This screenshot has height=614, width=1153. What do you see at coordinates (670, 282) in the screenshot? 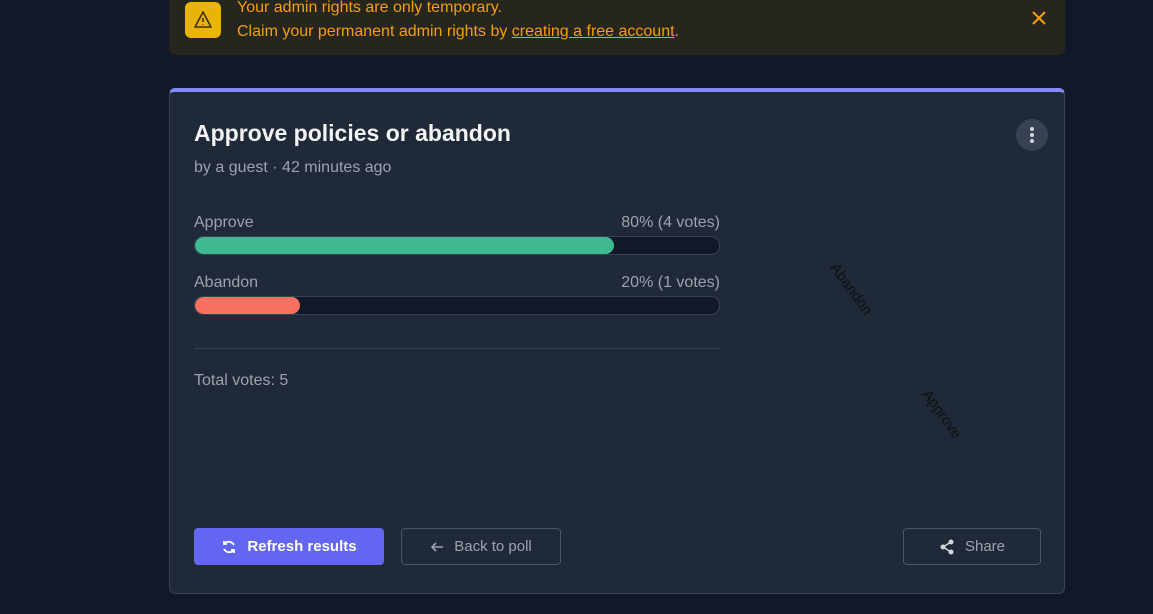
I see `option-result: 20% (1 votes)` at bounding box center [670, 282].